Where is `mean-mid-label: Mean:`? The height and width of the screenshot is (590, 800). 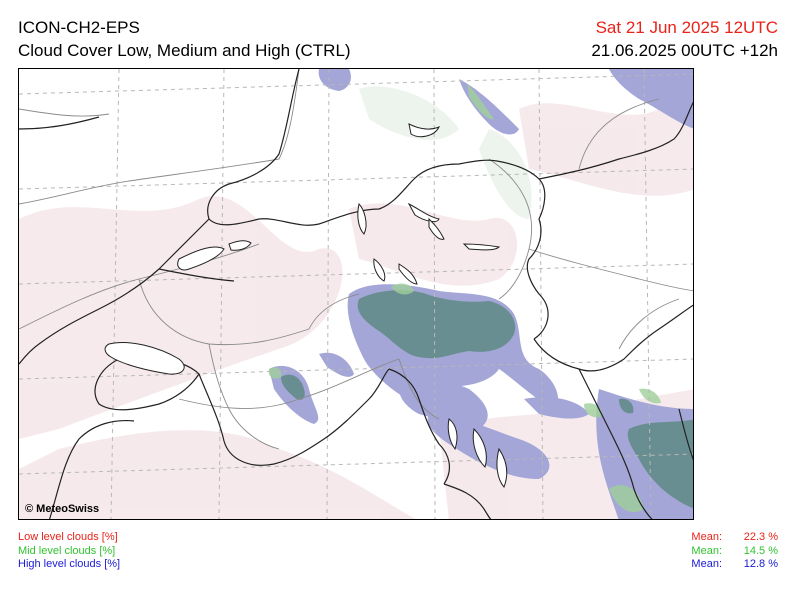 mean-mid-label: Mean: is located at coordinates (706, 550).